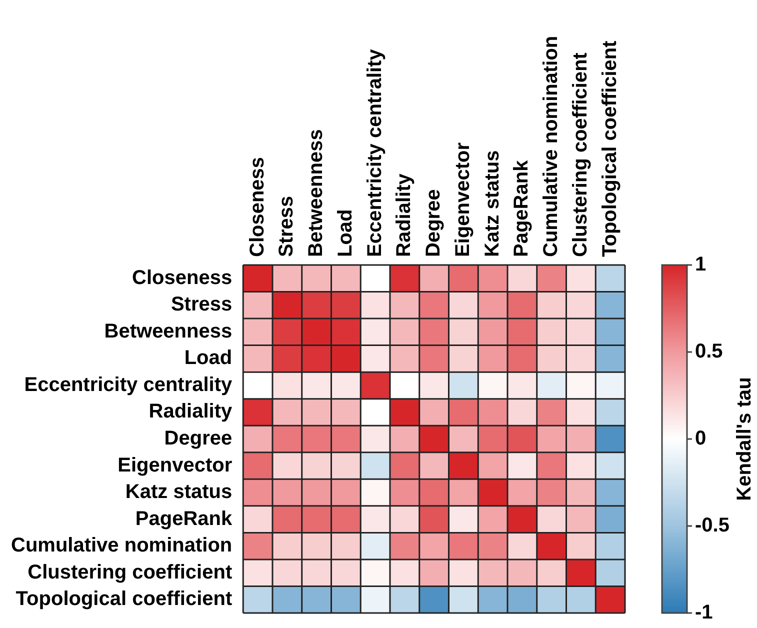  What do you see at coordinates (208, 358) in the screenshot?
I see `y-tick-label: Load` at bounding box center [208, 358].